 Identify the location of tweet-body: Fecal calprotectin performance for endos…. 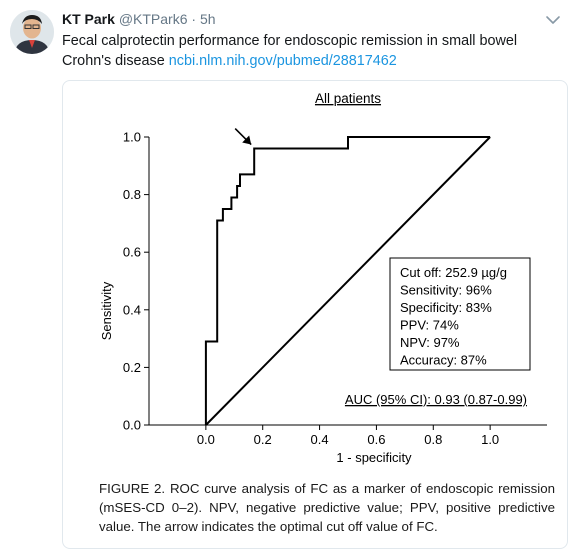
(290, 51).